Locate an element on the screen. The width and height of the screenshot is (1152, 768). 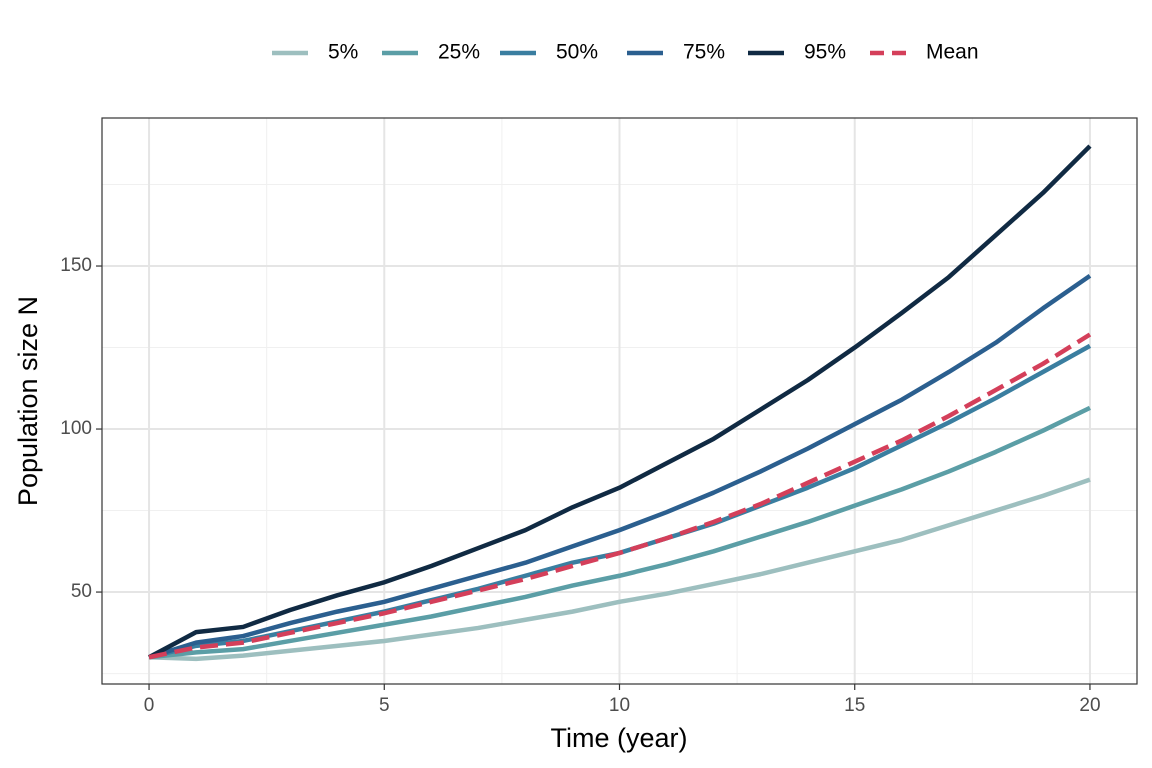
legend-label: 75% is located at coordinates (704, 52).